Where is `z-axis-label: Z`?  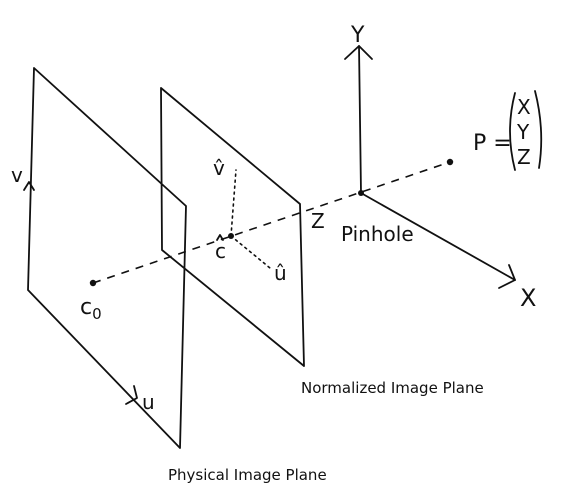 z-axis-label: Z is located at coordinates (318, 221).